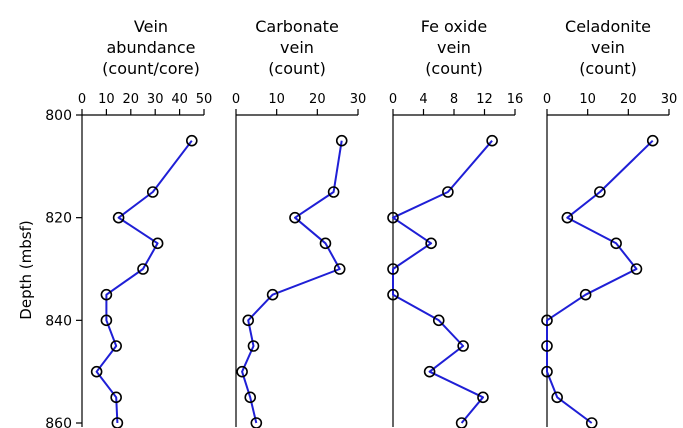 The image size is (683, 428). I want to click on x-tick-label: 40, so click(179, 99).